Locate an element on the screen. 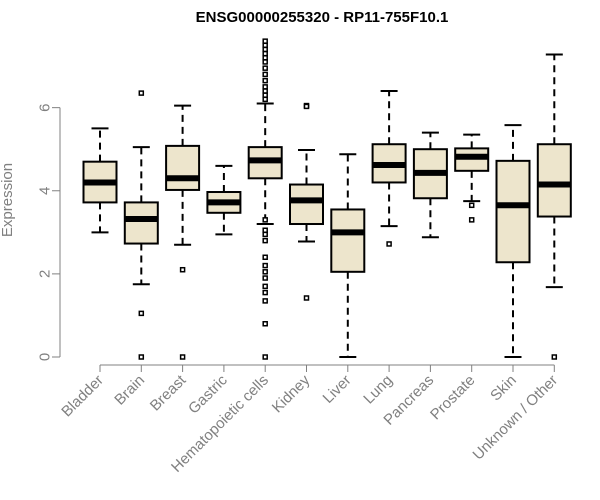 This screenshot has height=500, width=600. y-axis: 0 2 4 6 is located at coordinates (49, 232).